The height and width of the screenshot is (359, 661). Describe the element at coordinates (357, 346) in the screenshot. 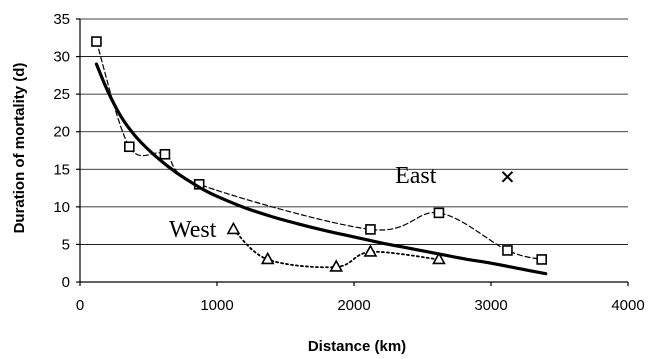

I see `x-axis-title: Distance (km)` at that location.